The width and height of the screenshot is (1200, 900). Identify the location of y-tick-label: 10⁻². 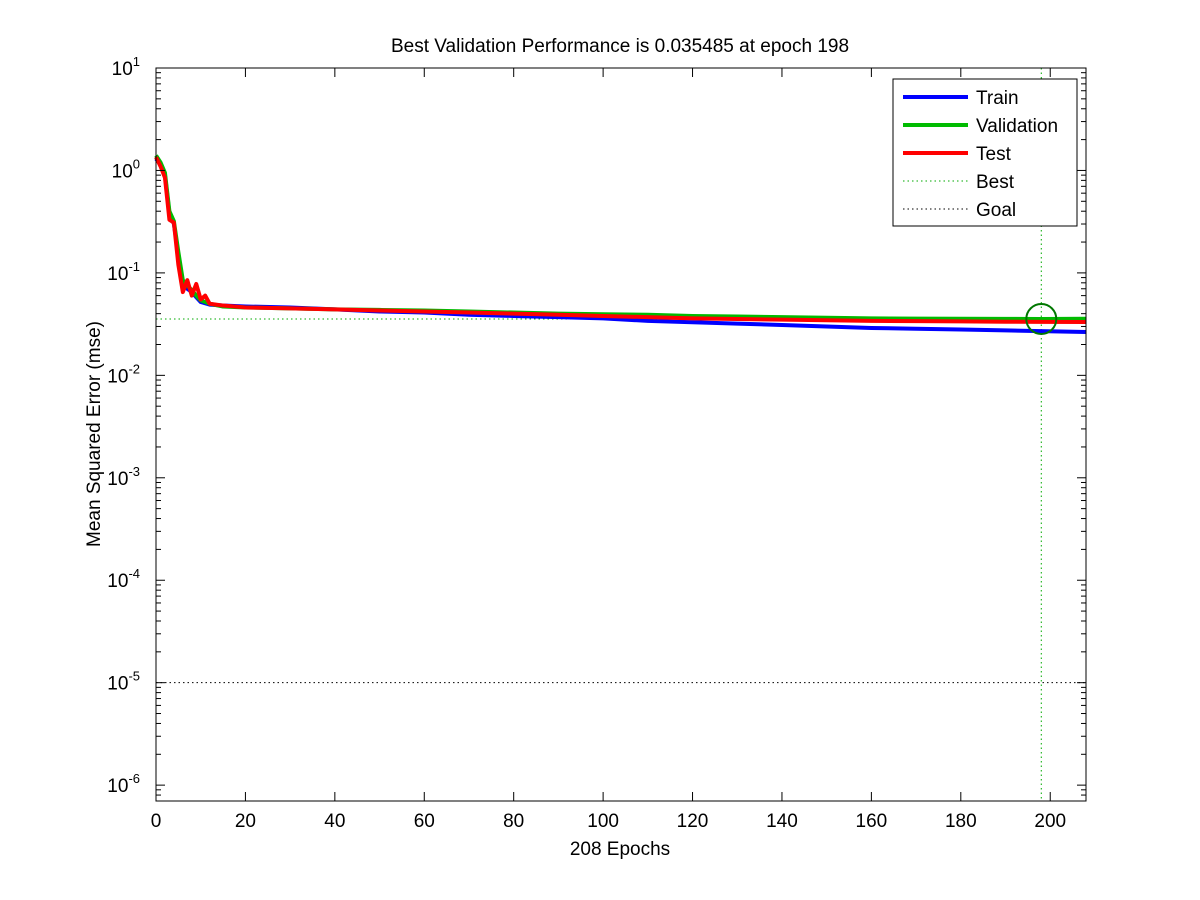
(123, 374).